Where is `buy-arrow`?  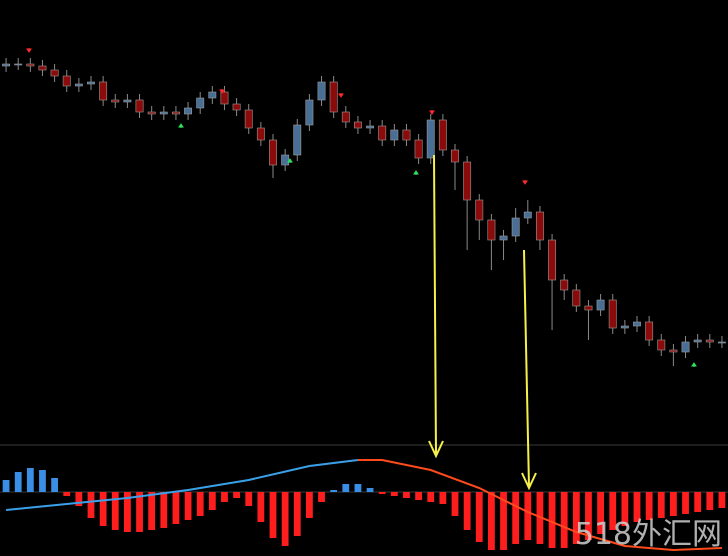
buy-arrow is located at coordinates (416, 172).